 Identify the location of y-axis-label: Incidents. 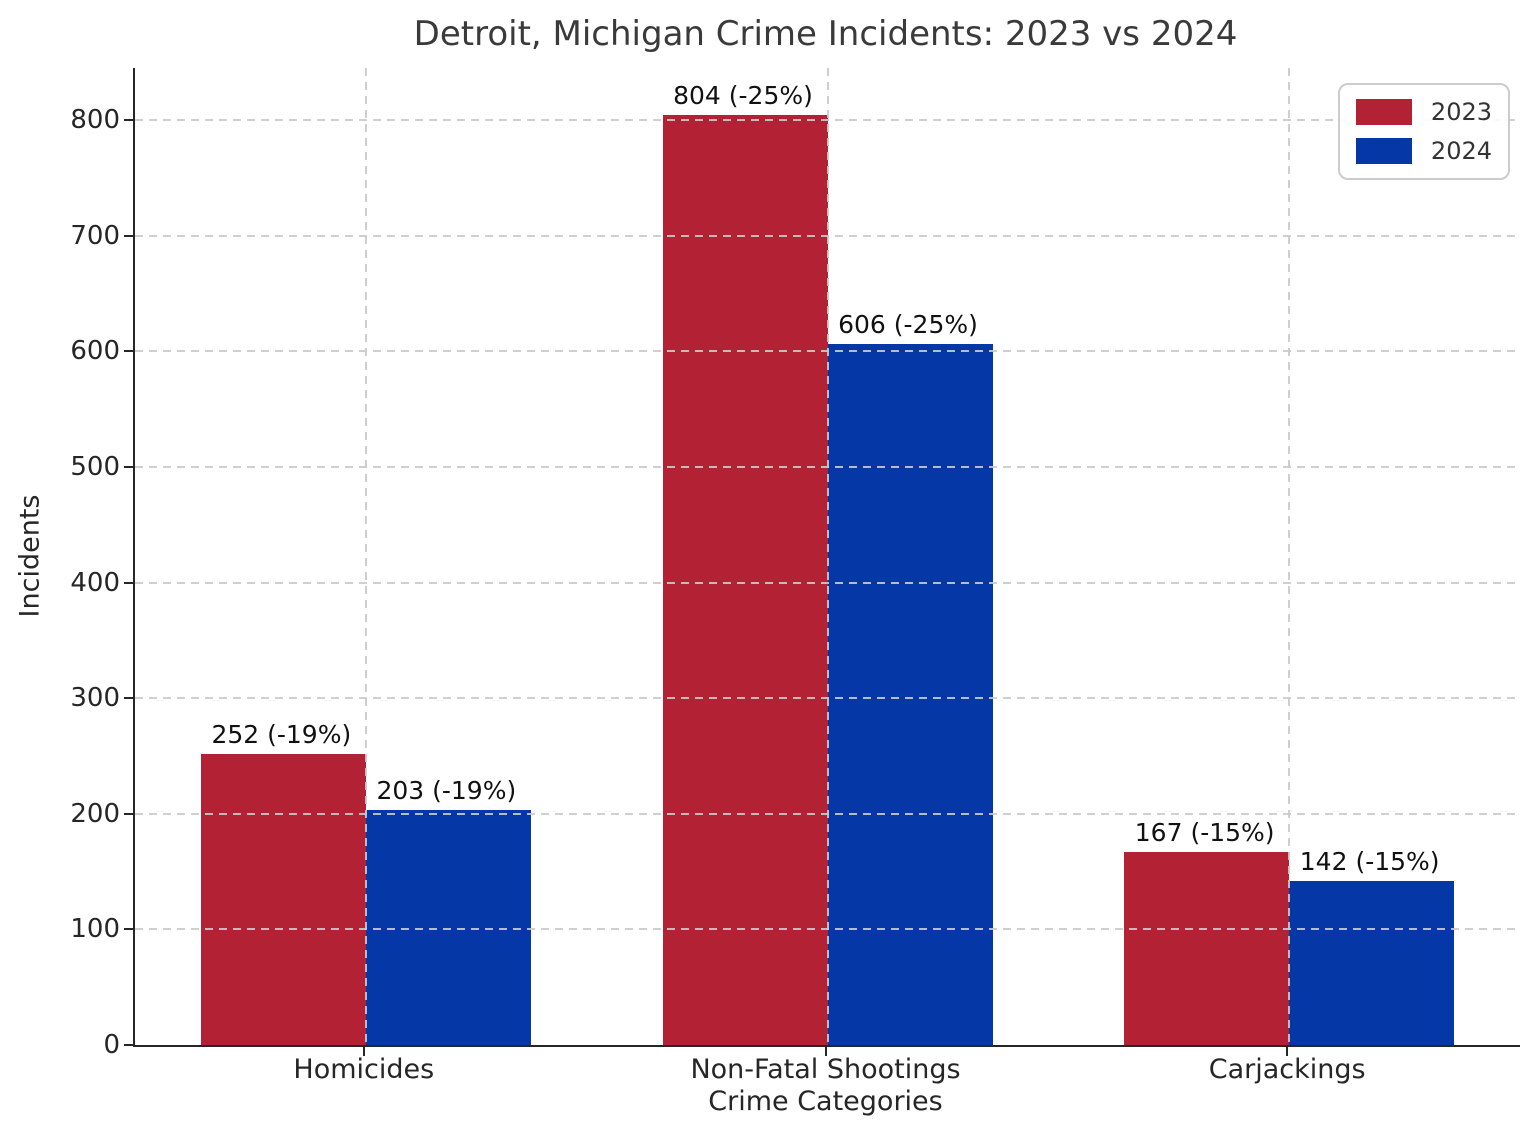
(30, 556).